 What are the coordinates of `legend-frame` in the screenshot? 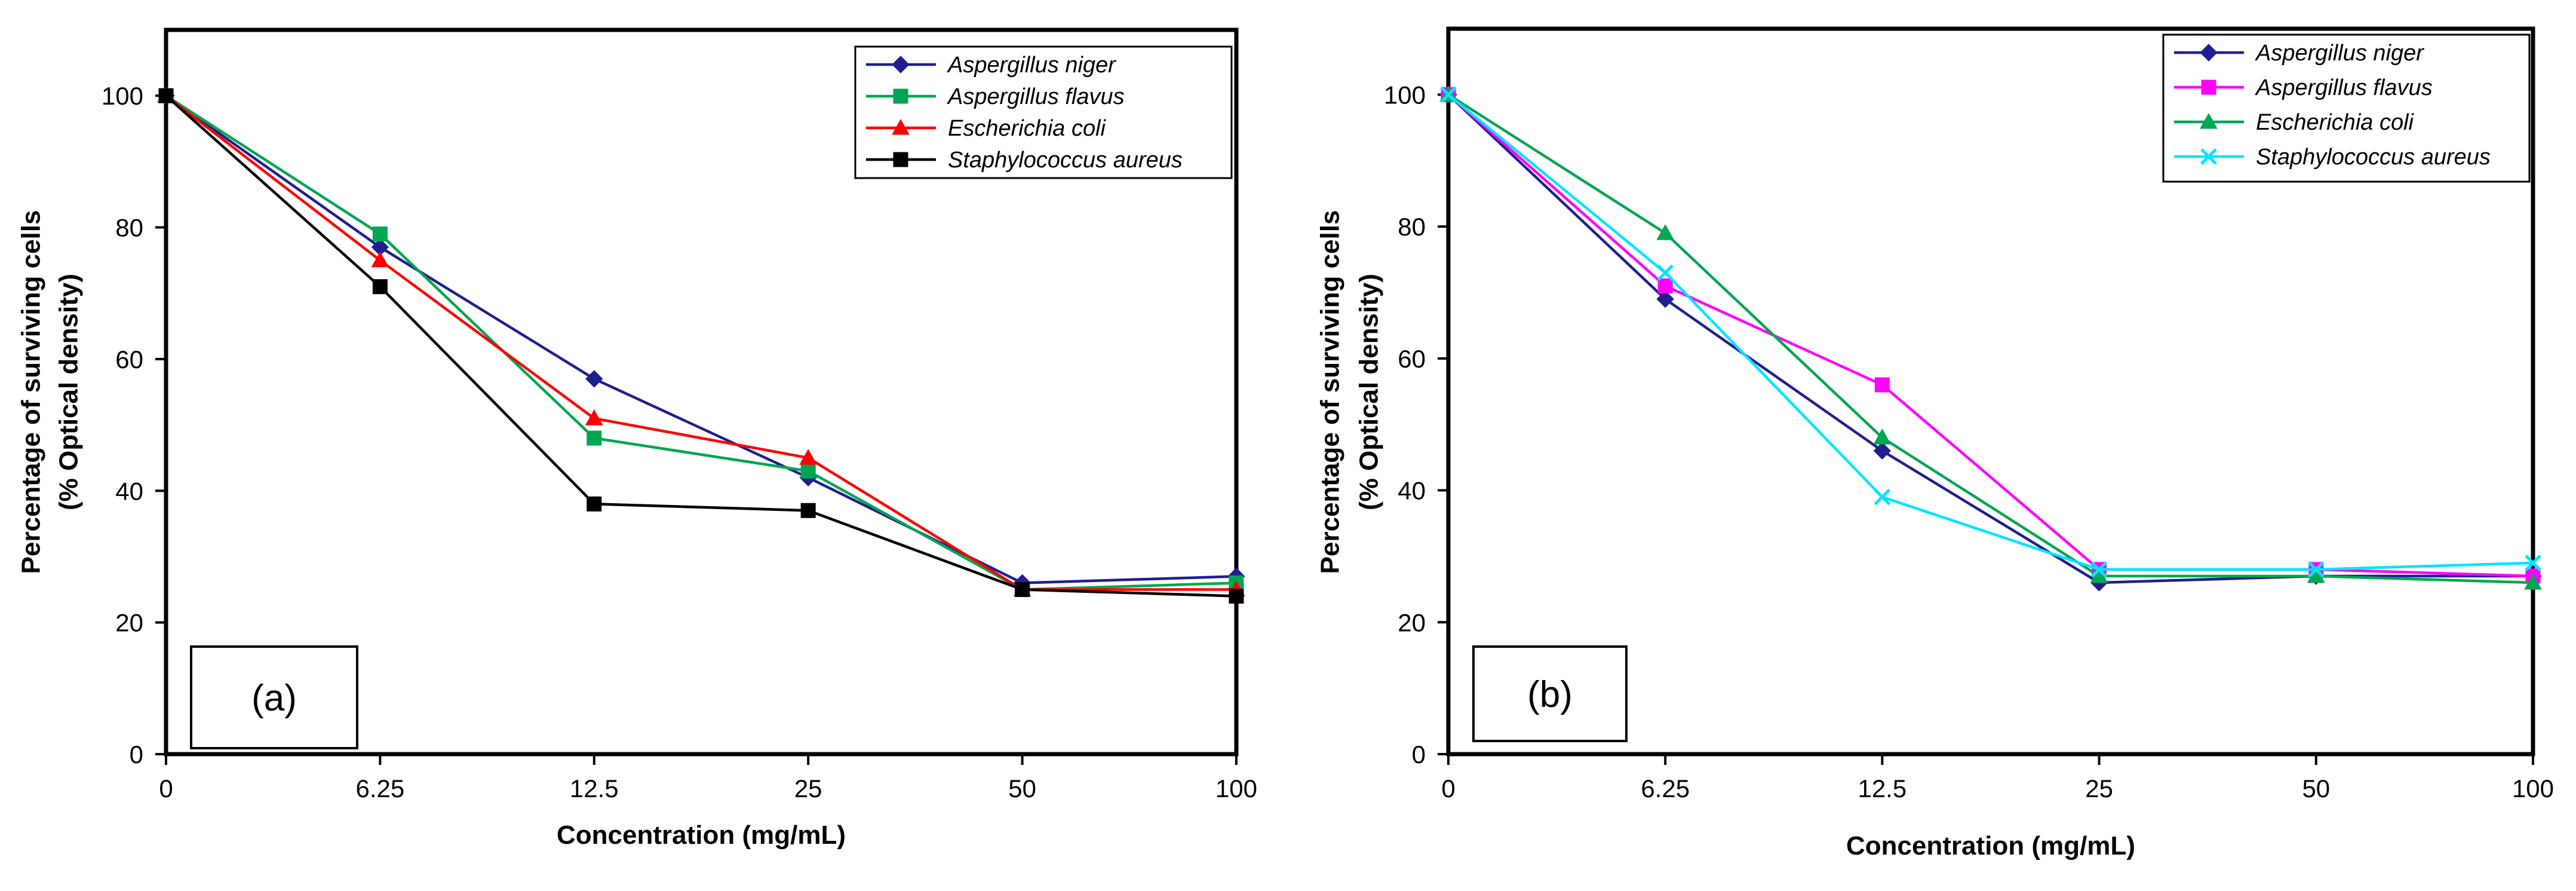 It's located at (1043, 112).